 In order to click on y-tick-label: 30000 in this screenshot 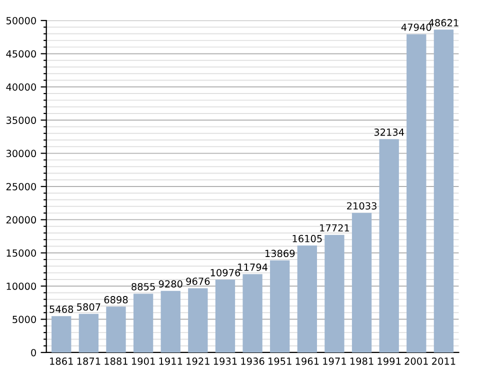, I will do `click(21, 154)`.